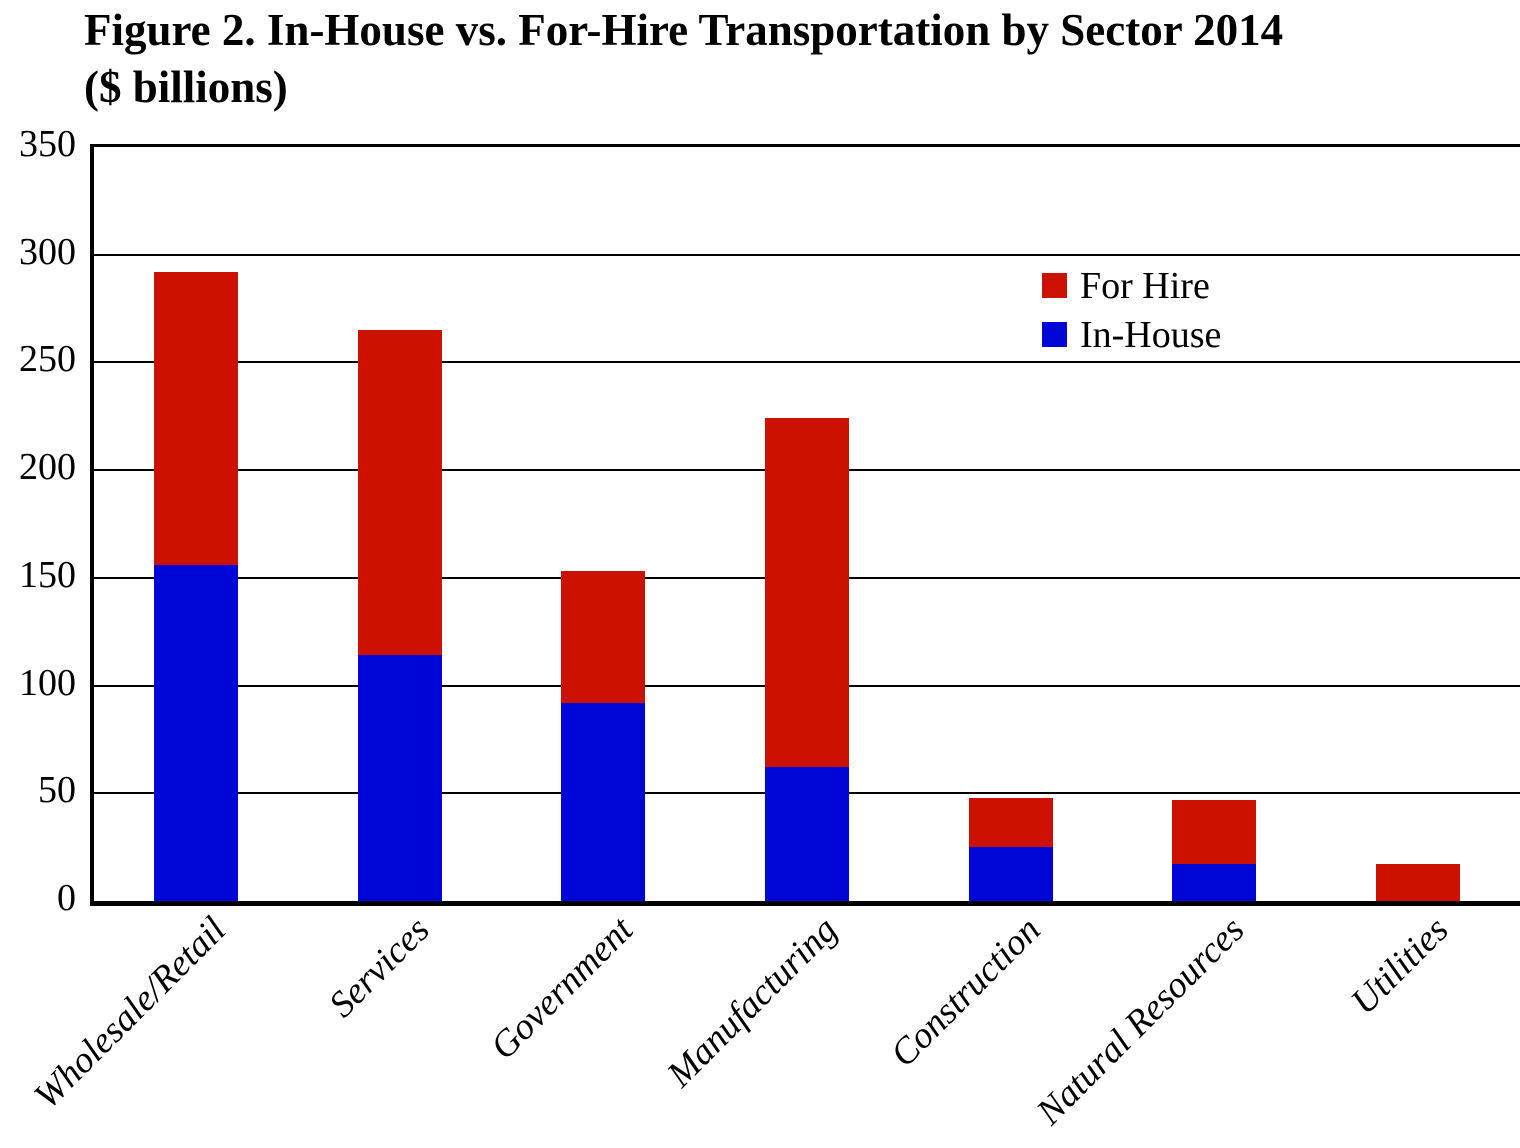  What do you see at coordinates (186, 87) in the screenshot?
I see `chart-title-line2: ($ billions)` at bounding box center [186, 87].